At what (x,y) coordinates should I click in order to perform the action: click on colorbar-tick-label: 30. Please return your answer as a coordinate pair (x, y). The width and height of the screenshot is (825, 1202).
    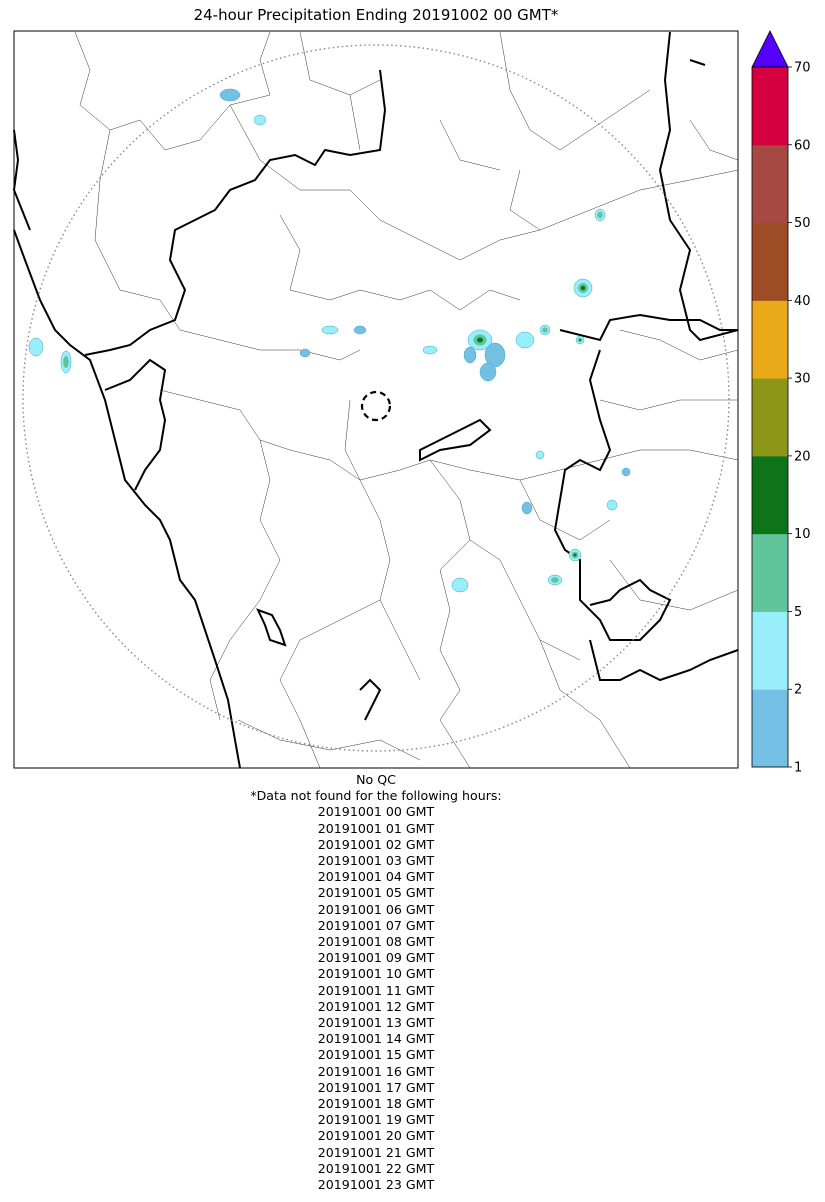
    Looking at the image, I should click on (802, 379).